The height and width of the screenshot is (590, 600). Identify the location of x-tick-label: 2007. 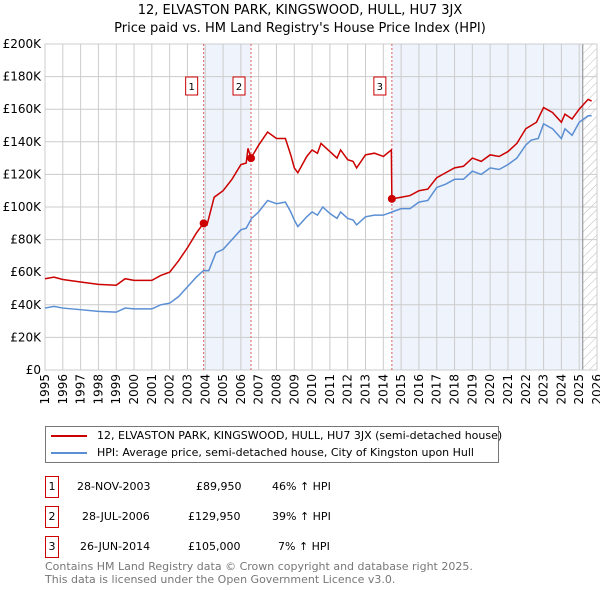
(259, 389).